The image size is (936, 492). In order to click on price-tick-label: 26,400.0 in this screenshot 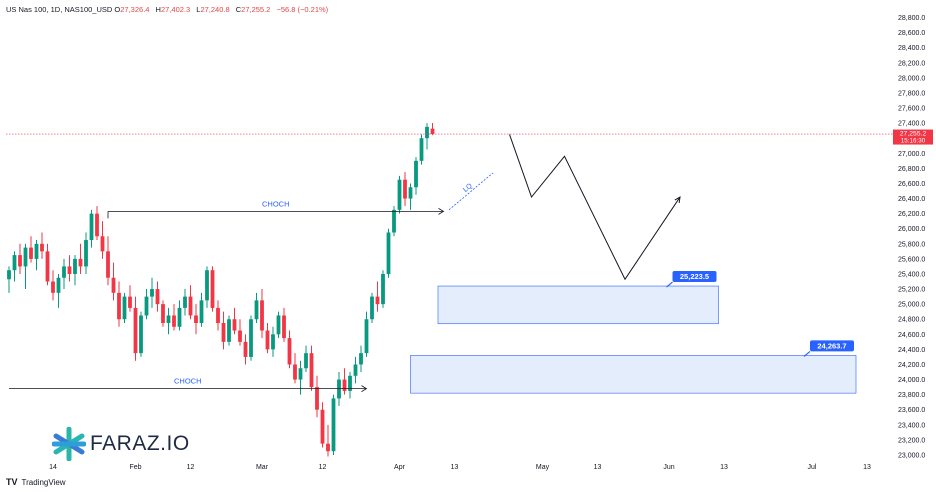, I will do `click(911, 199)`.